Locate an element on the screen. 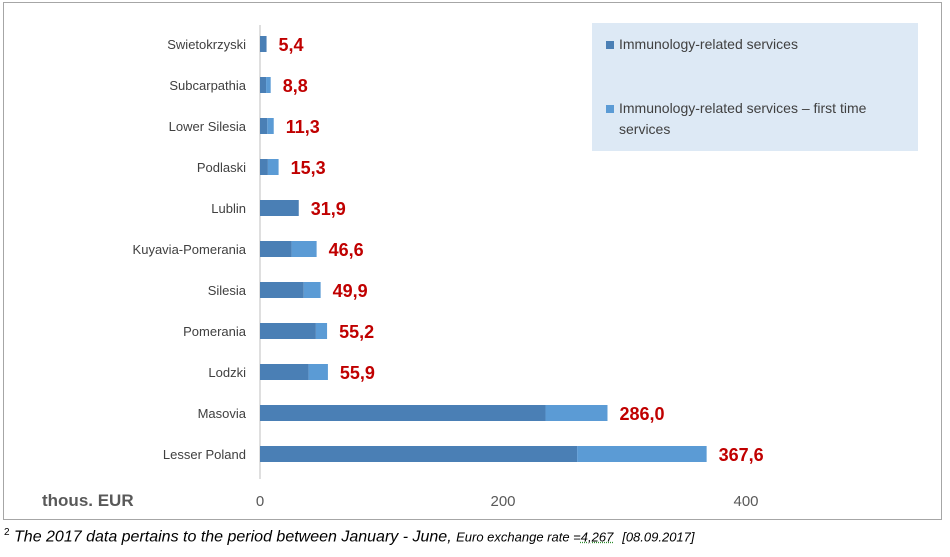 The height and width of the screenshot is (557, 950). x-tick-label-200: 200 is located at coordinates (502, 501).